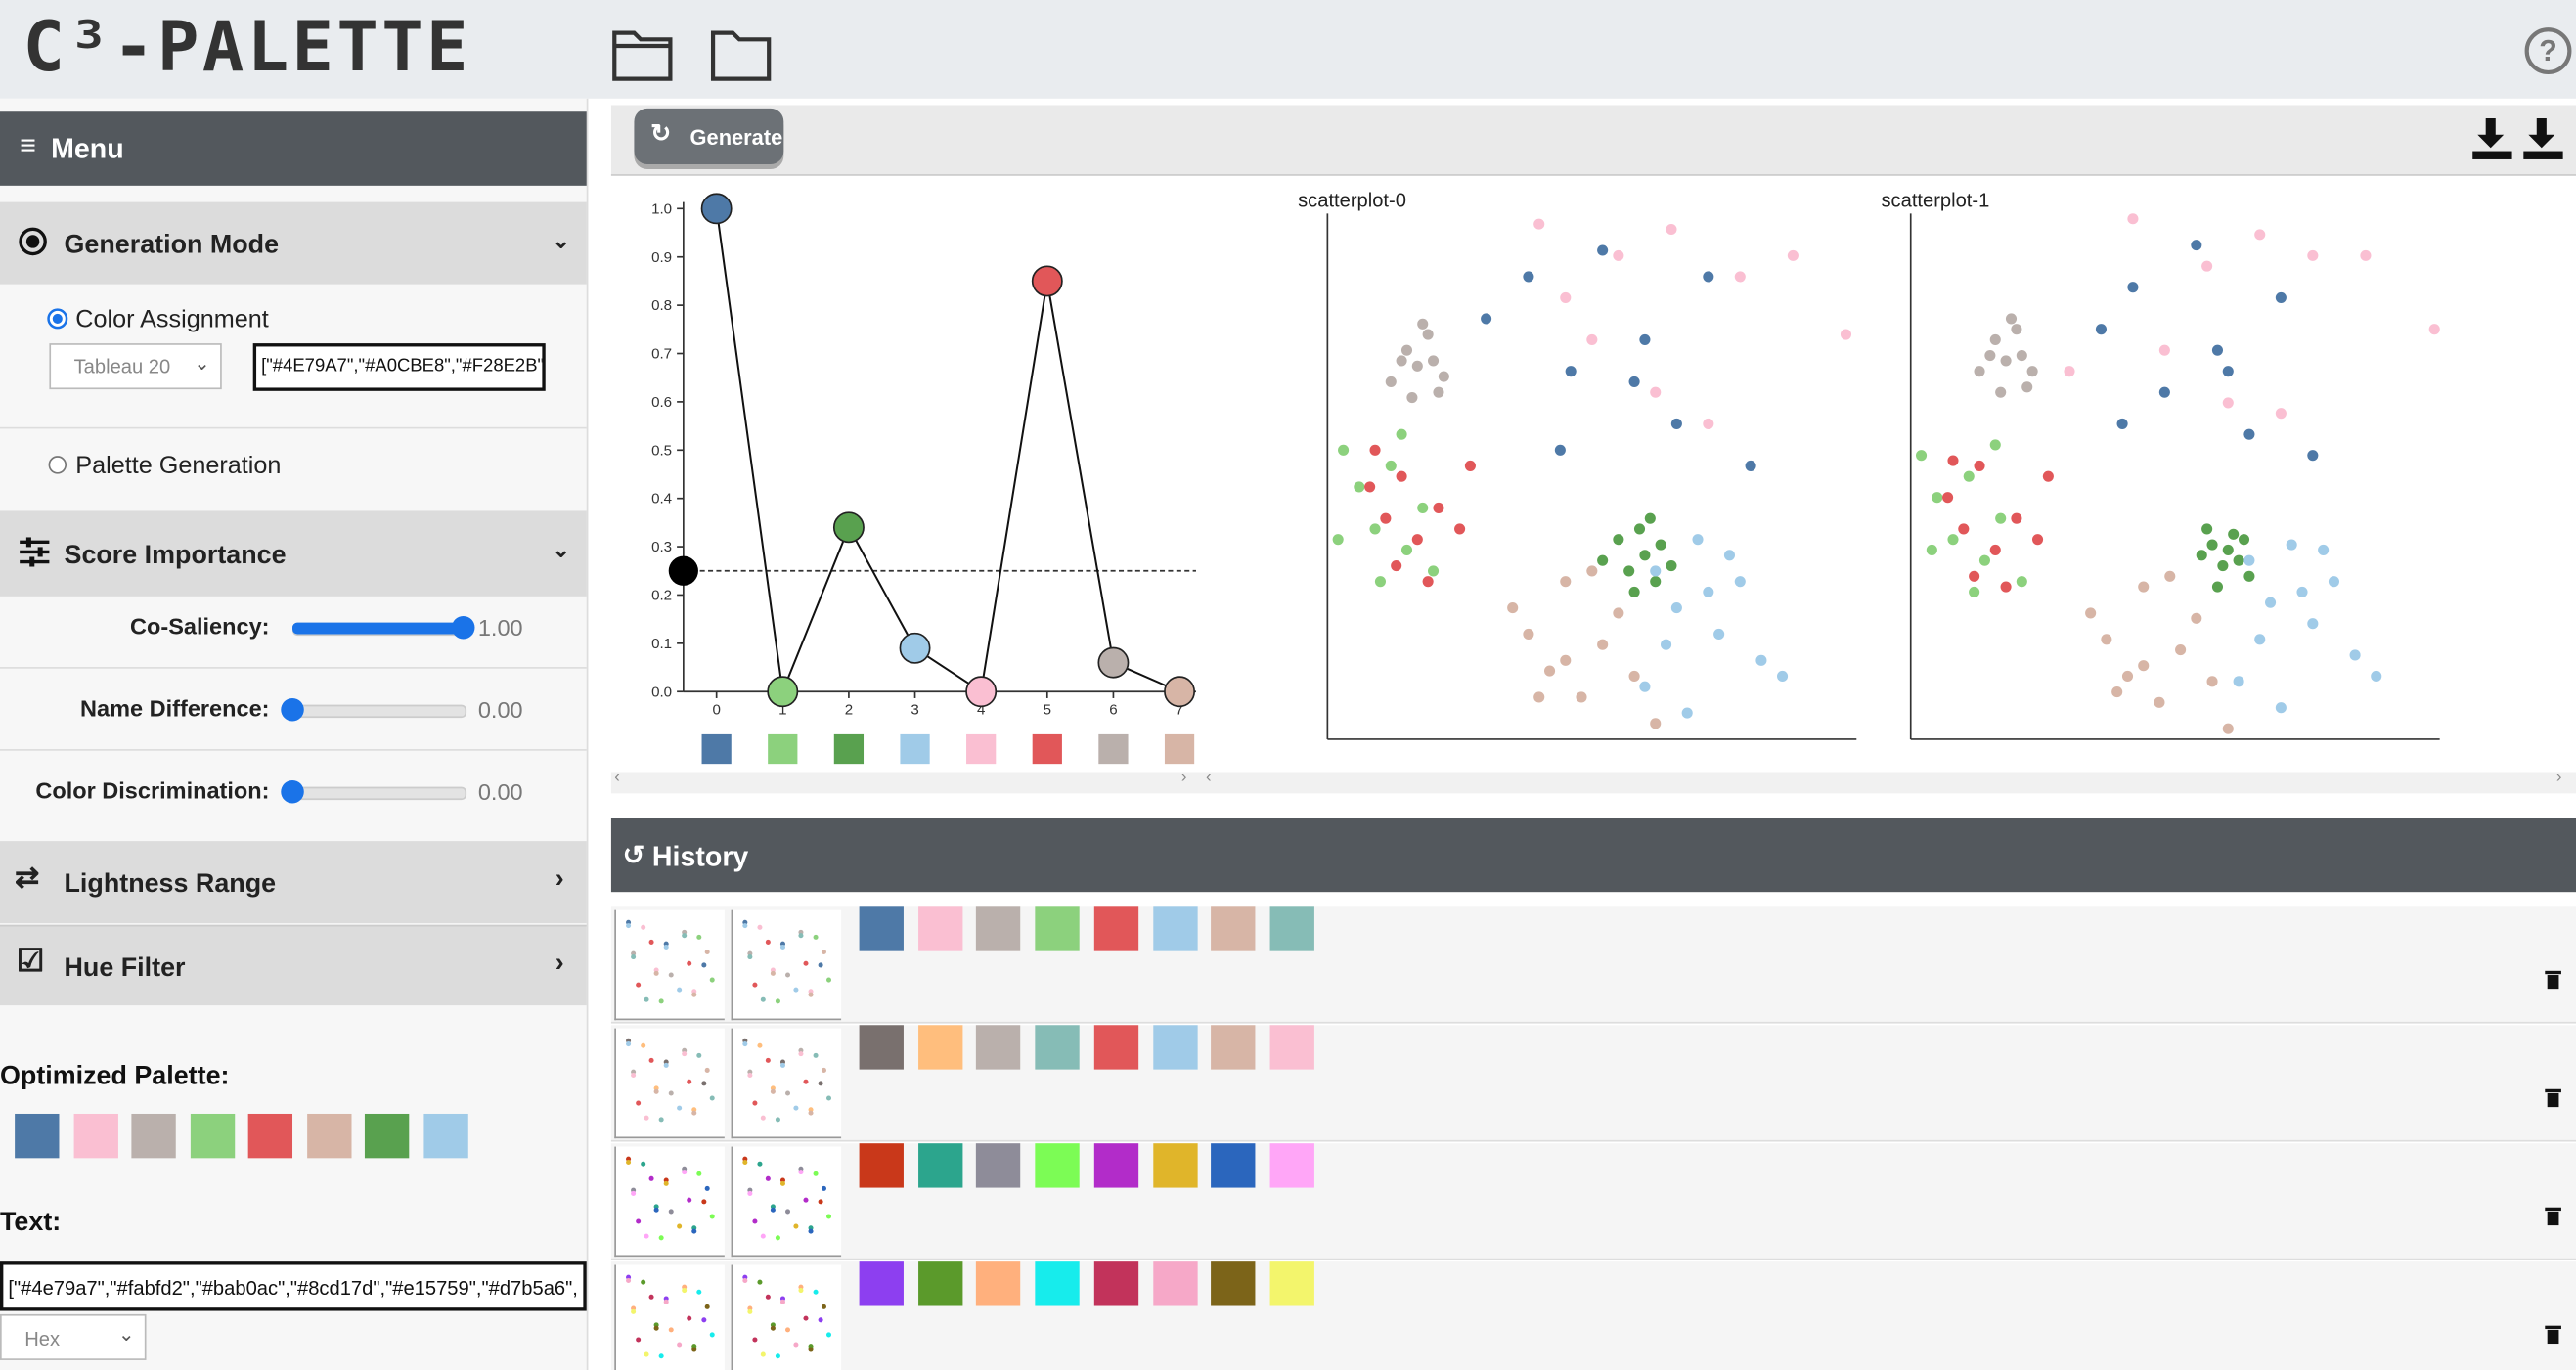 This screenshot has height=1370, width=2576. I want to click on folder-icon, so click(741, 55).